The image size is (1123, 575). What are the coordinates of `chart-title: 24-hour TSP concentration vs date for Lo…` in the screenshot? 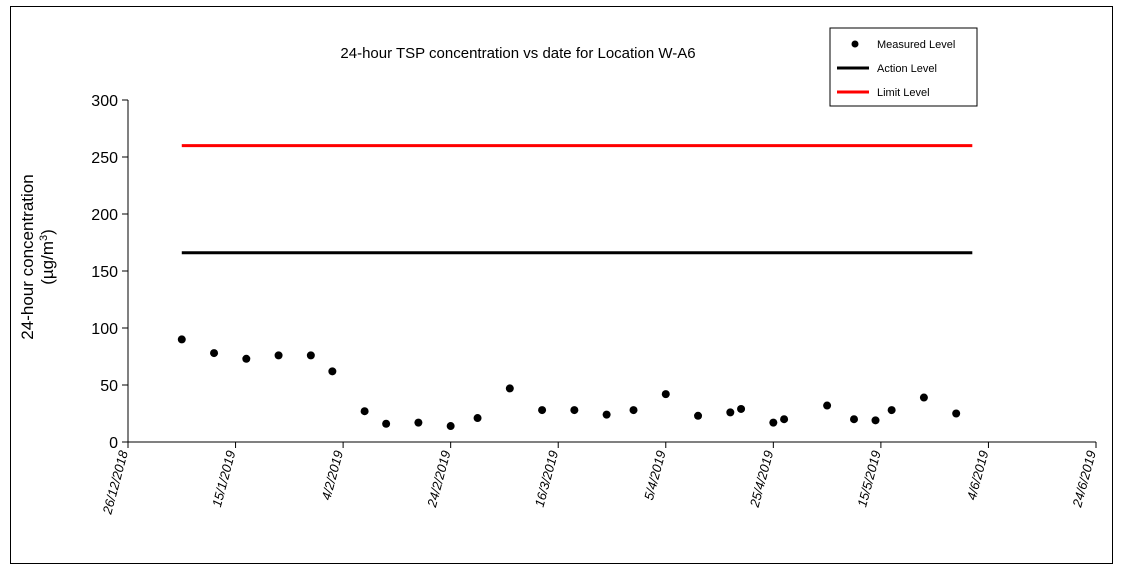 It's located at (517, 53).